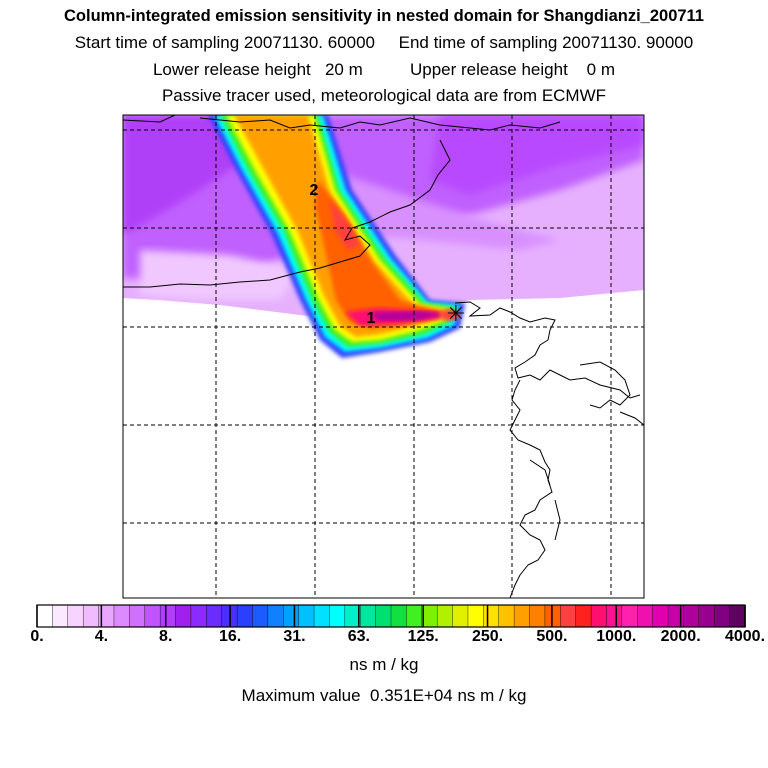  I want to click on colorbar-tick-label: 63., so click(358, 636).